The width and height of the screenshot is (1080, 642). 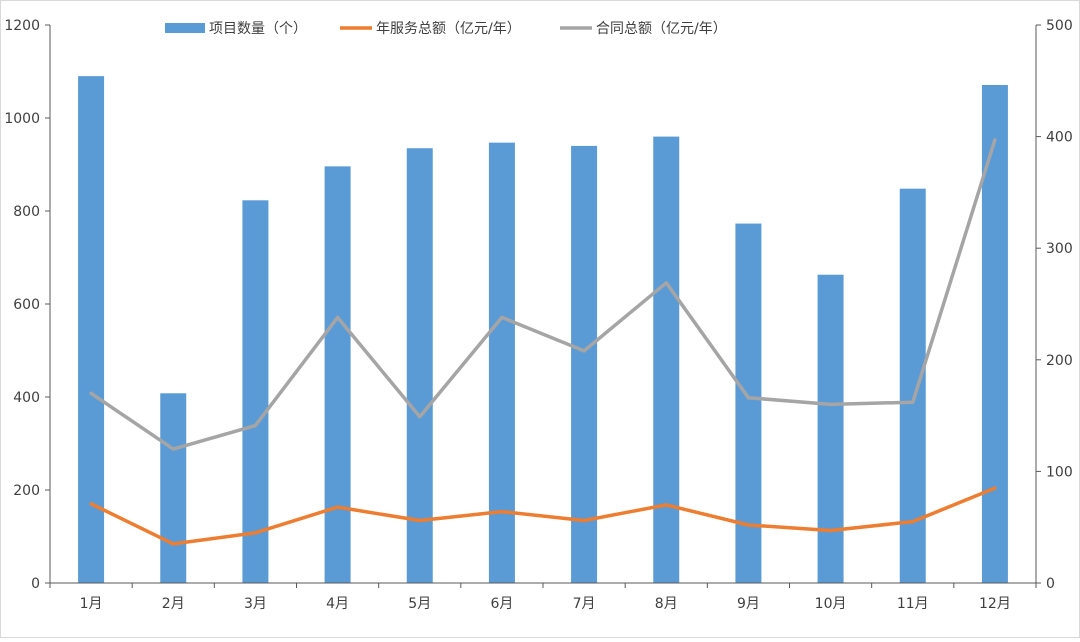 I want to click on left-axis-tick-label: 1000, so click(x=22, y=119).